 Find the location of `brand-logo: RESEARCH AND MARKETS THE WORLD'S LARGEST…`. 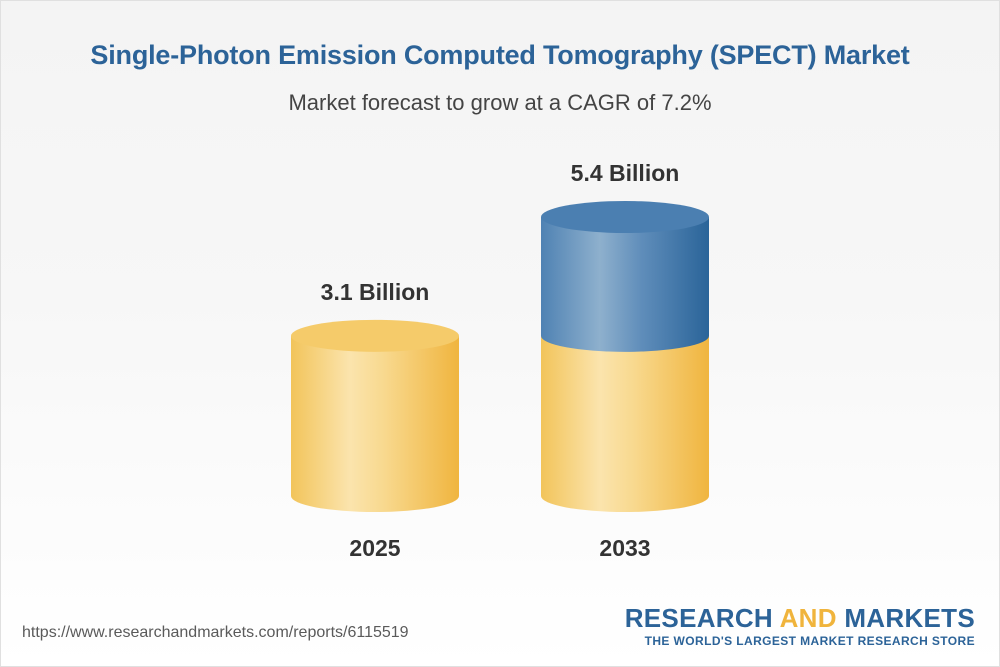

brand-logo: RESEARCH AND MARKETS THE WORLD'S LARGEST… is located at coordinates (800, 626).